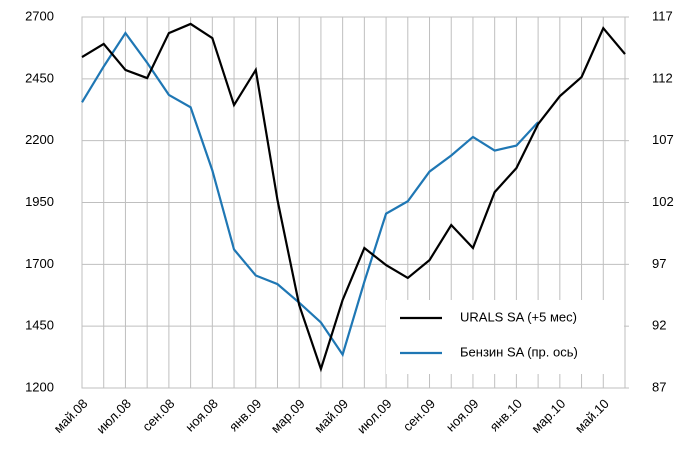  Describe the element at coordinates (39, 386) in the screenshot. I see `y-tick-label: 1200` at that location.